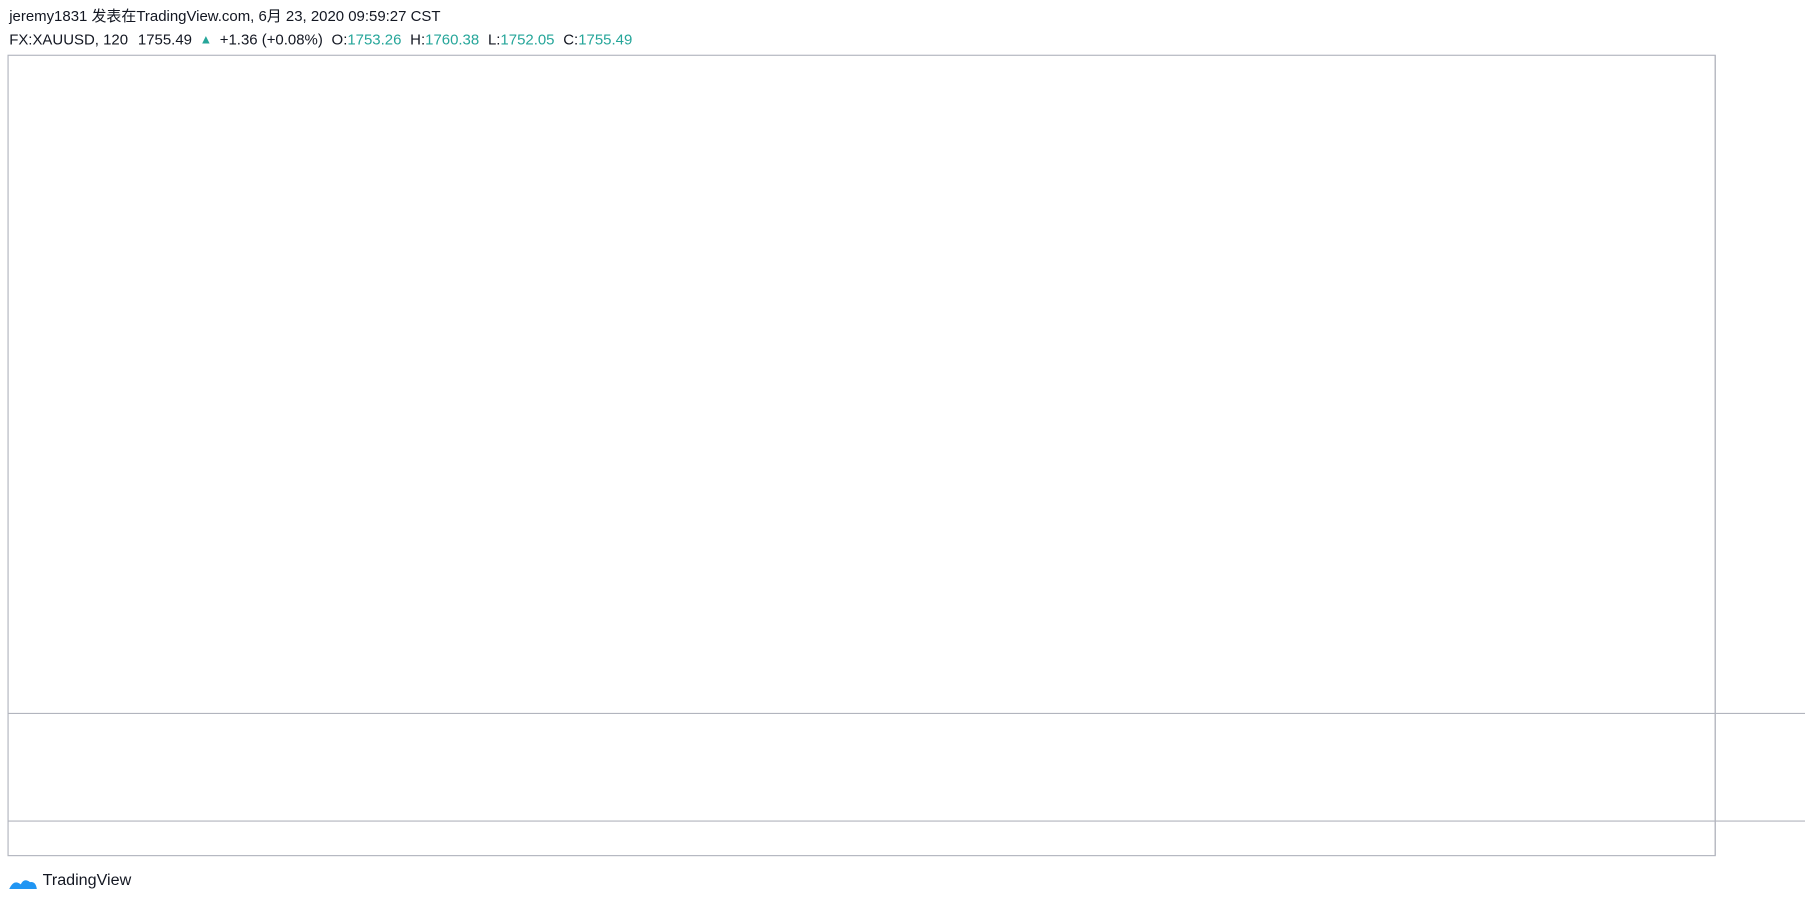 Image resolution: width=1805 pixels, height=904 pixels. Describe the element at coordinates (494, 39) in the screenshot. I see `l-label: L:` at that location.